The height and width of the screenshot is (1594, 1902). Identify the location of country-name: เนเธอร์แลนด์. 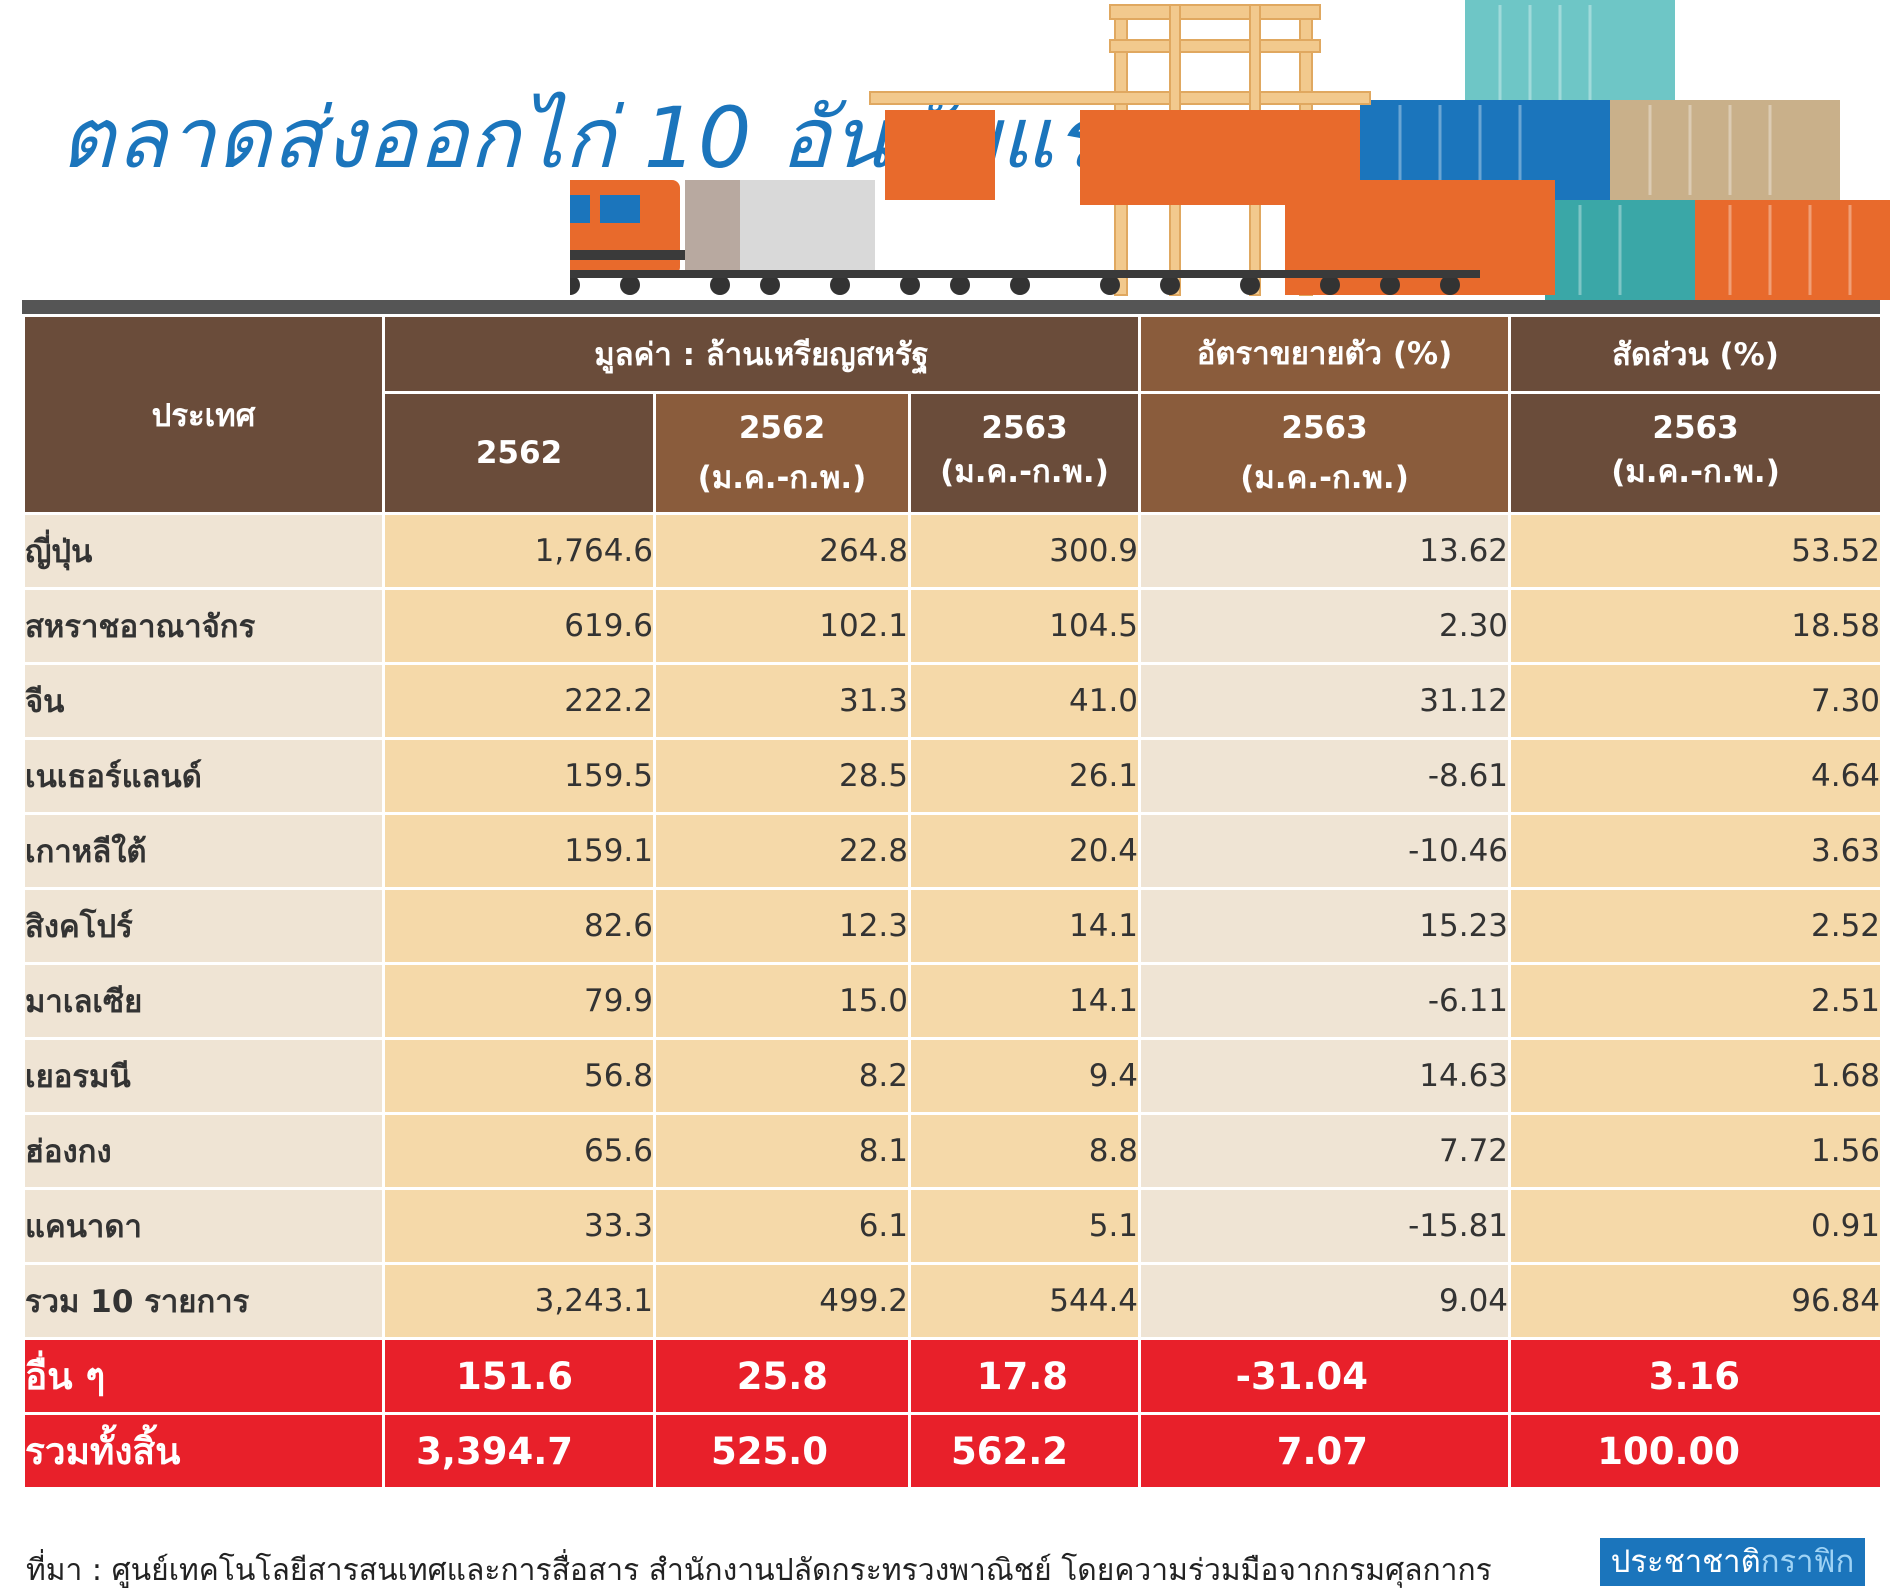
(203, 776).